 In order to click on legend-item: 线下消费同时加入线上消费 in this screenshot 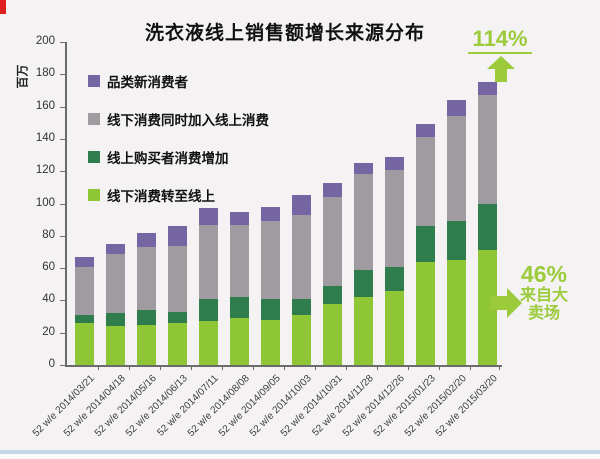, I will do `click(178, 120)`.